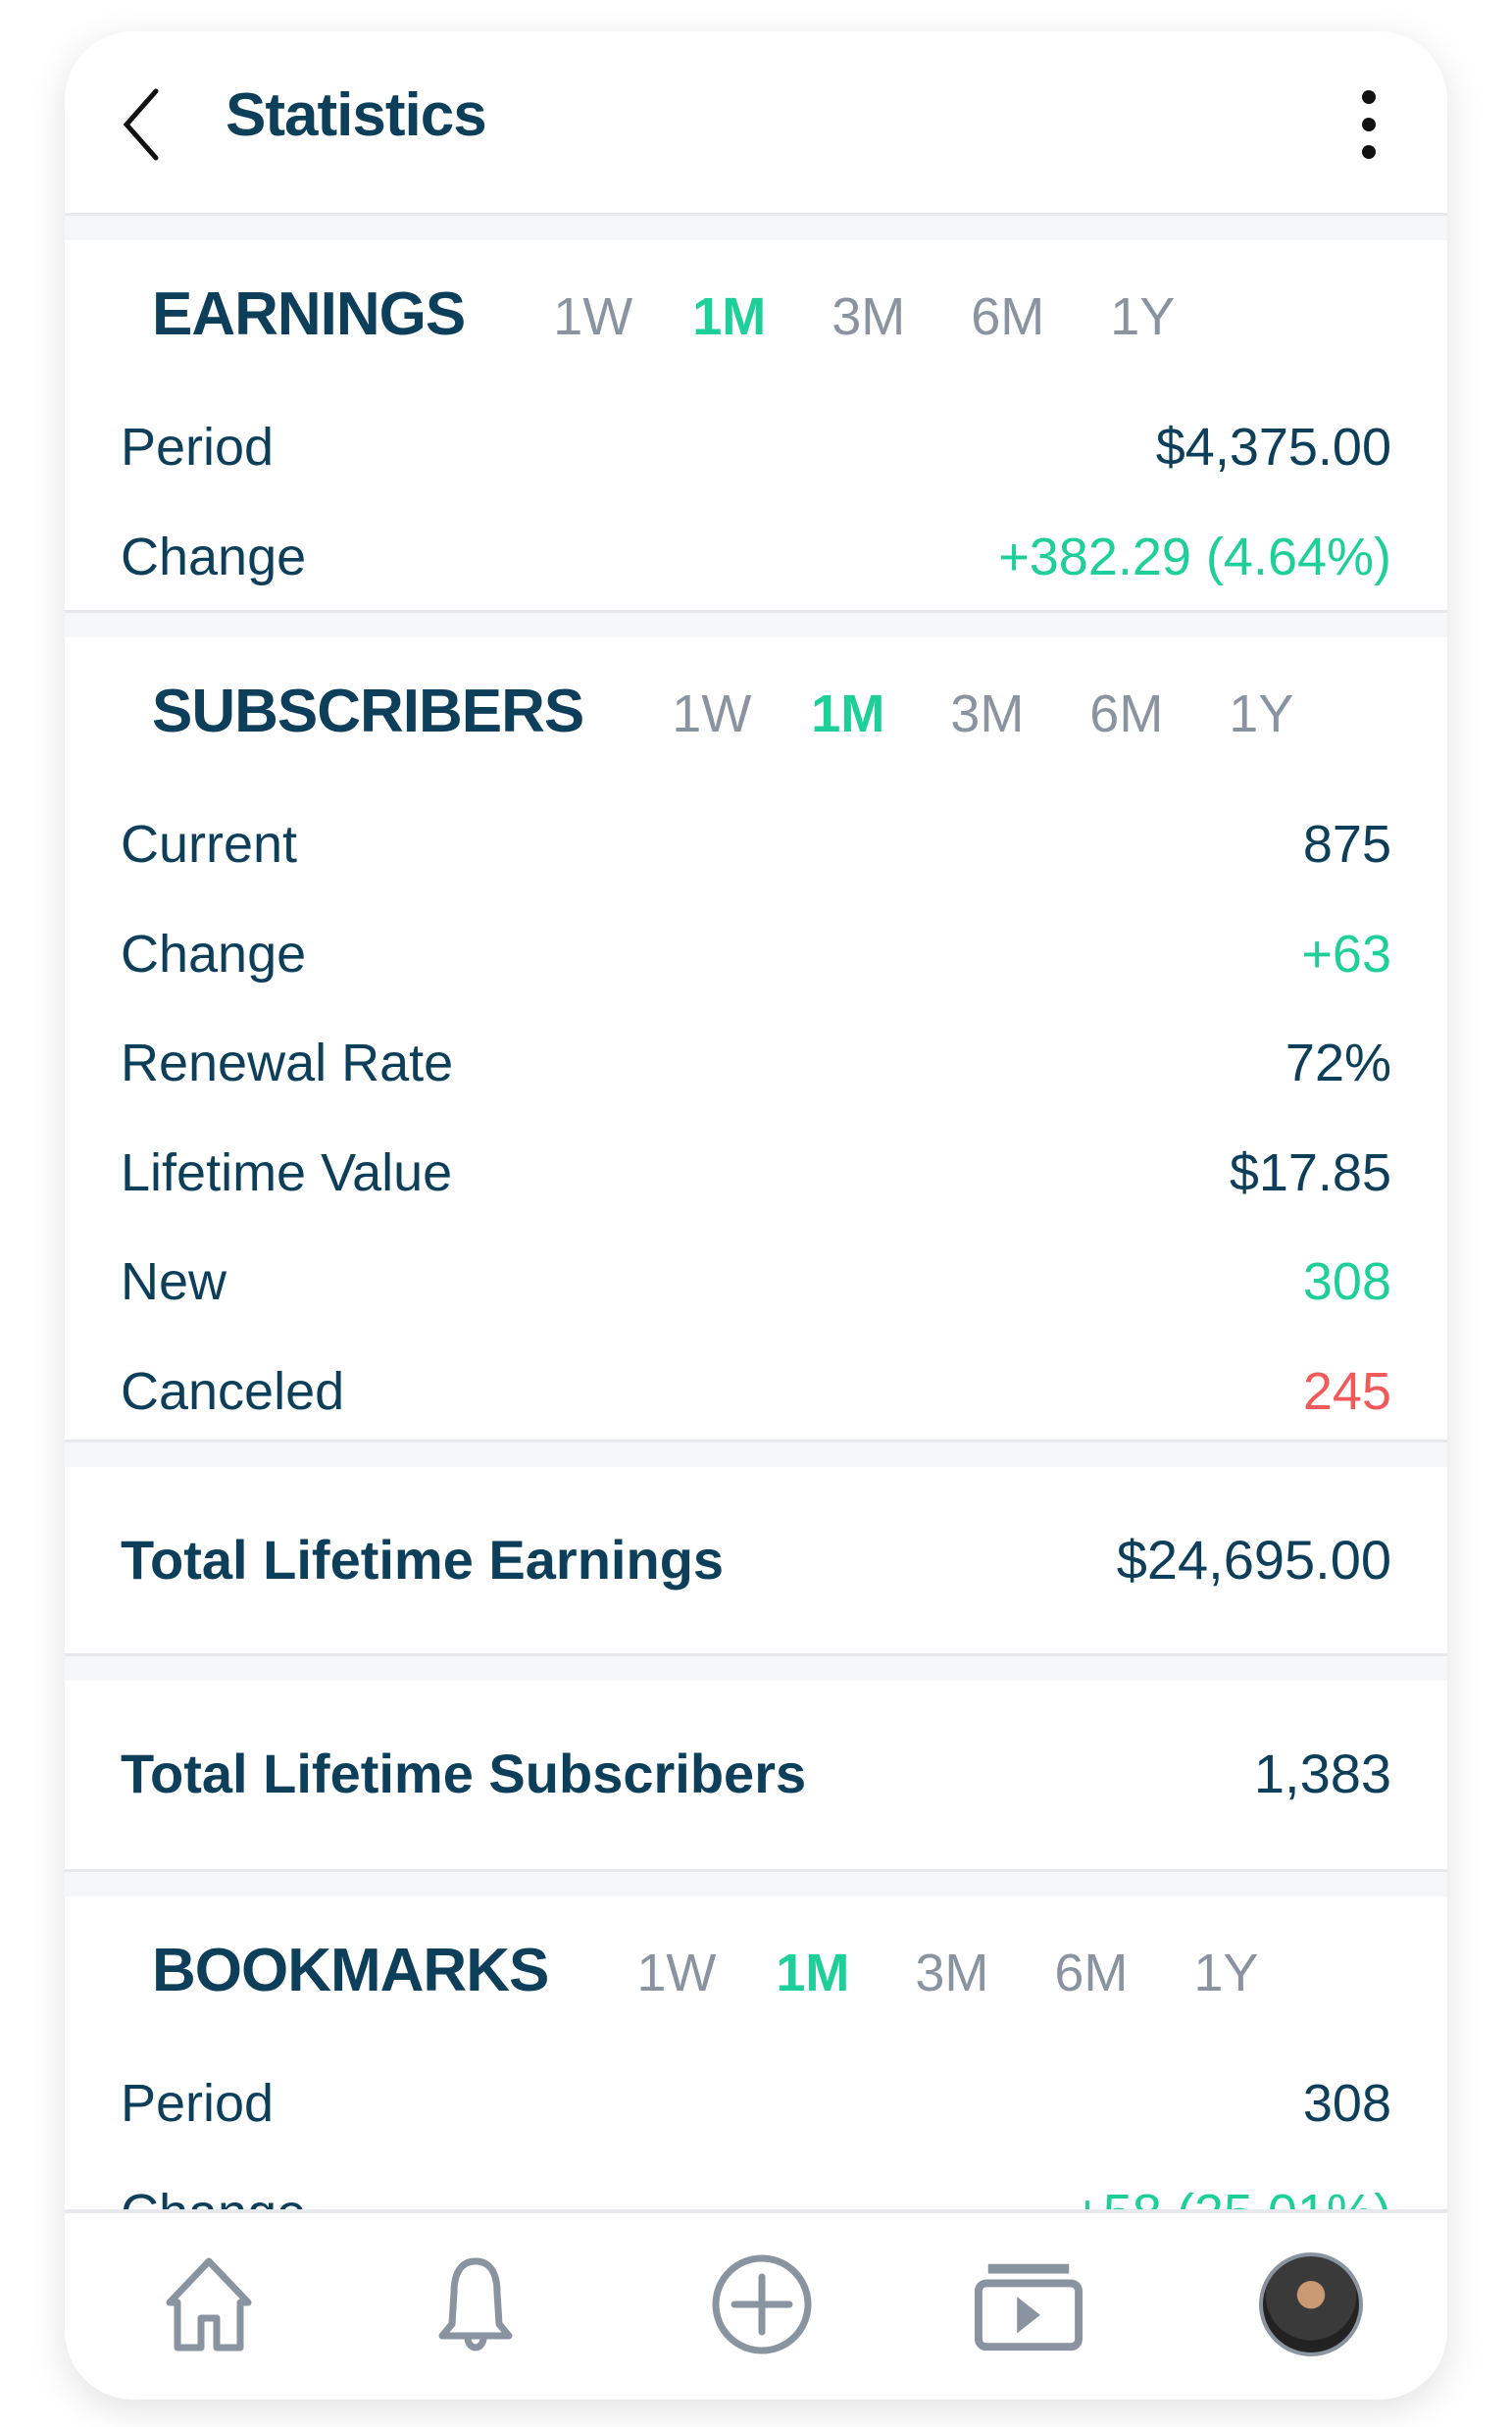 The width and height of the screenshot is (1512, 2427). What do you see at coordinates (756, 1173) in the screenshot?
I see `stat-row: Lifetime Value $17.85` at bounding box center [756, 1173].